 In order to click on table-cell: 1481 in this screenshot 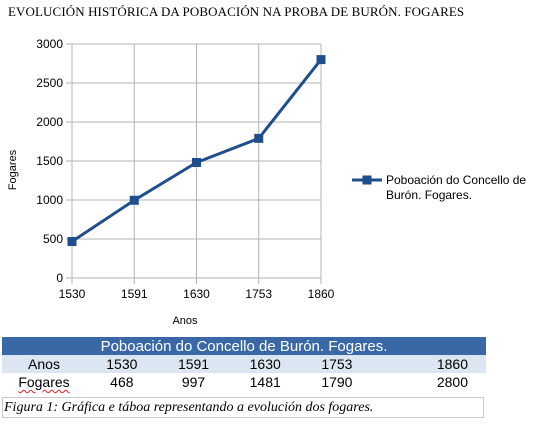, I will do `click(265, 382)`.